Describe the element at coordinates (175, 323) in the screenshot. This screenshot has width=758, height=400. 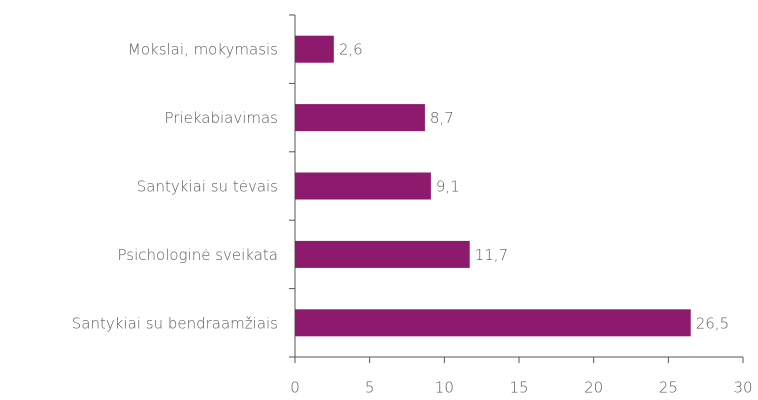
I see `category-label: Santykiai su bendraamžiais` at that location.